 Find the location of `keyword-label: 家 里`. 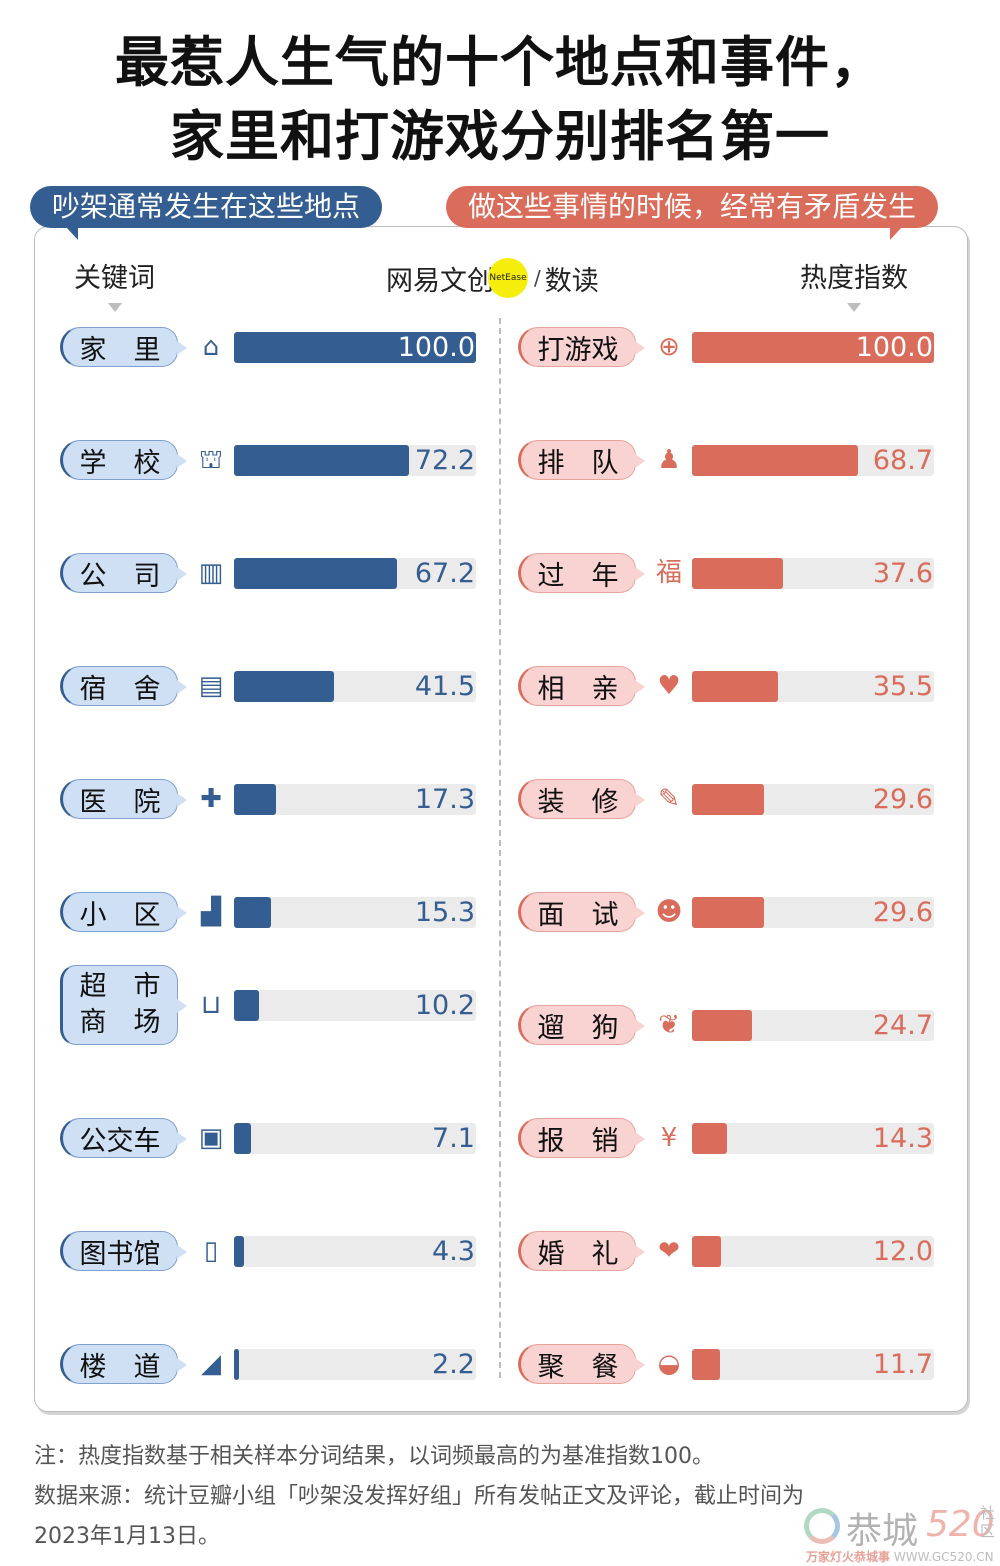

keyword-label: 家 里 is located at coordinates (120, 350).